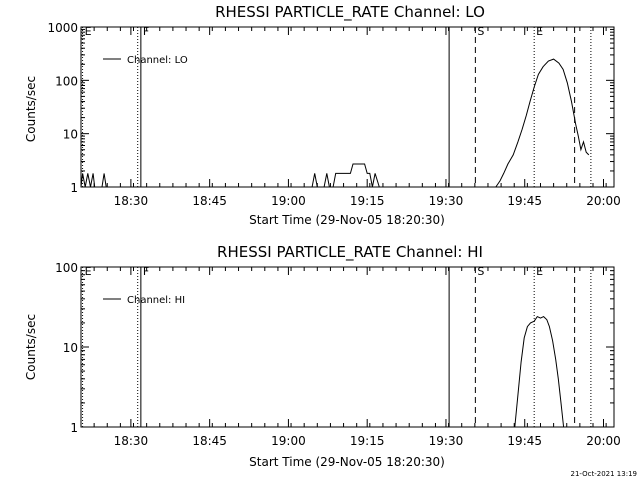 The width and height of the screenshot is (640, 485). Describe the element at coordinates (131, 441) in the screenshot. I see `x-tick-label-hi: 18:30` at that location.